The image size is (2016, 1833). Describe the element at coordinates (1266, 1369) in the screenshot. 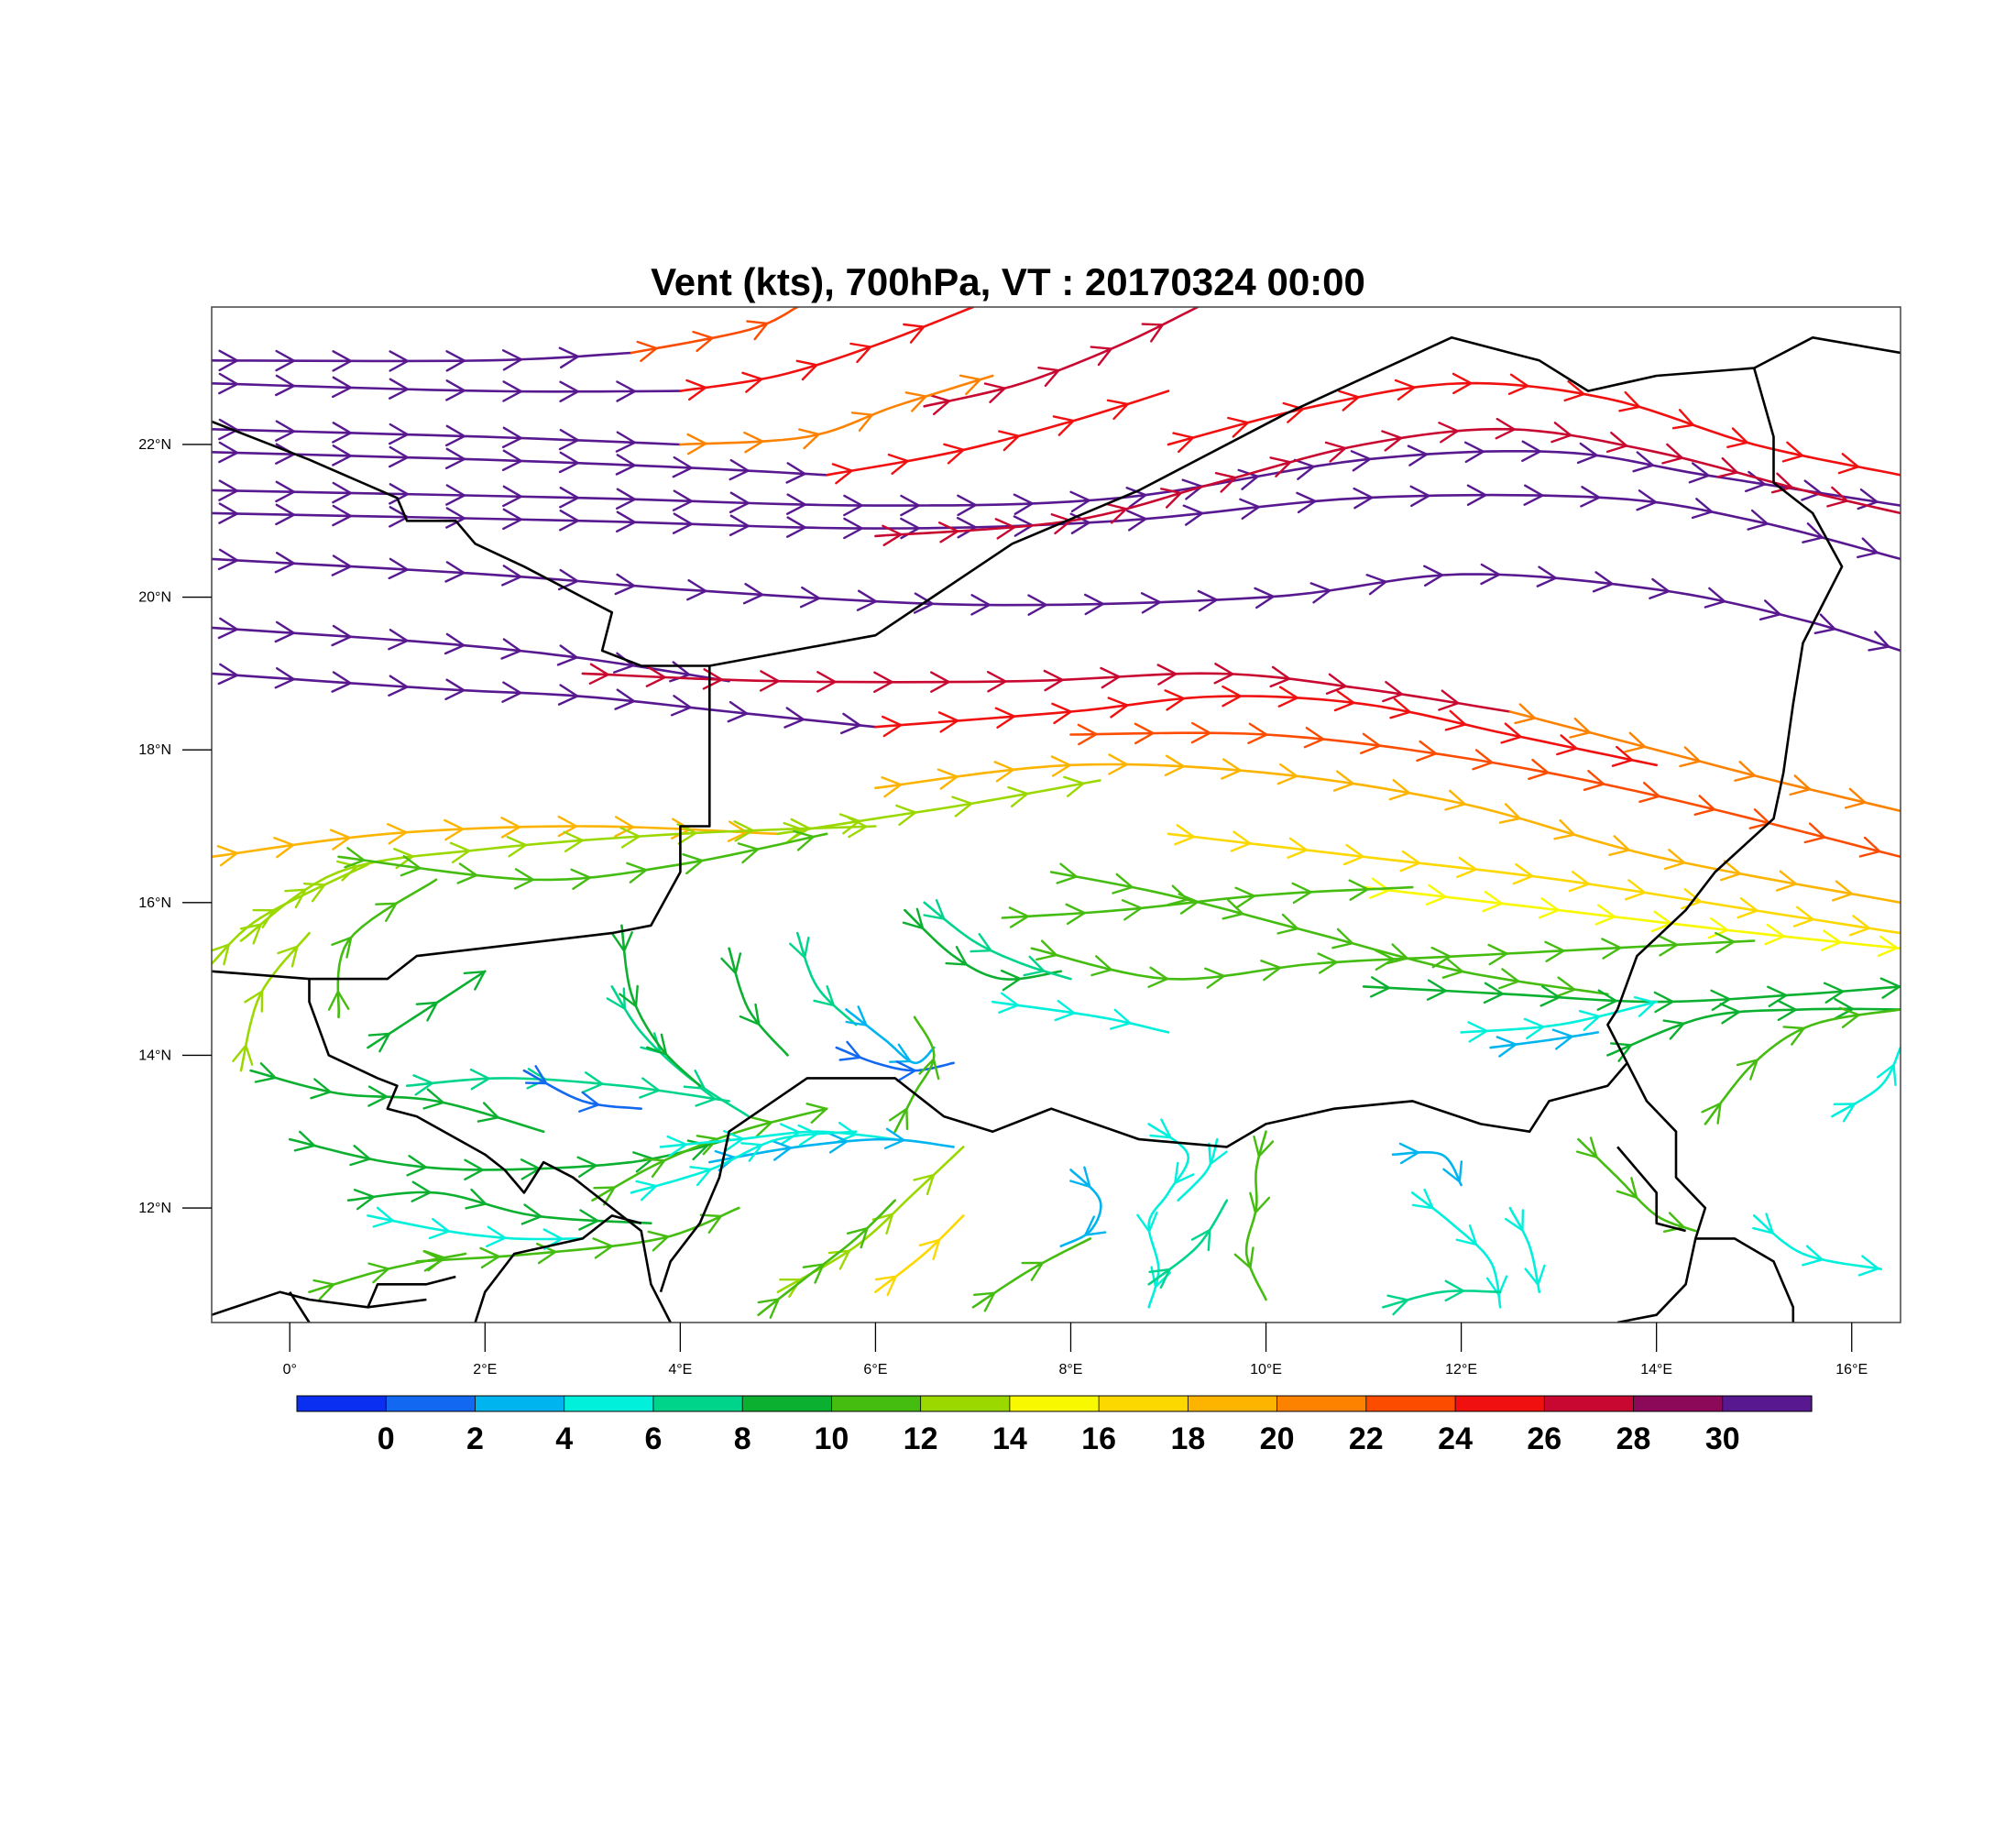

I see `lon-tick-label: 10°E` at that location.